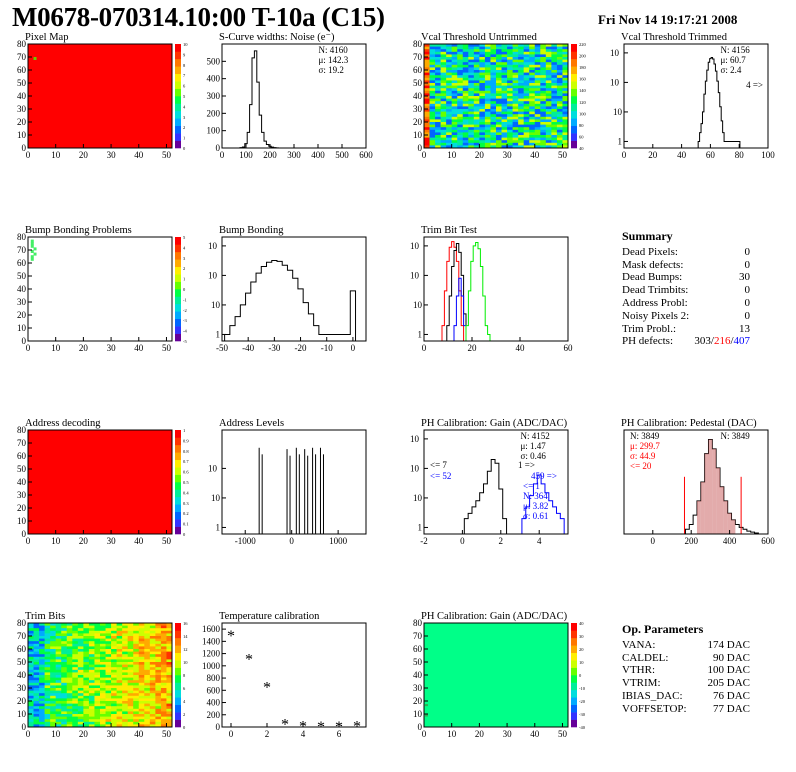 Image resolution: width=796 pixels, height=772 pixels. I want to click on x-tick-label: 30, so click(508, 155).